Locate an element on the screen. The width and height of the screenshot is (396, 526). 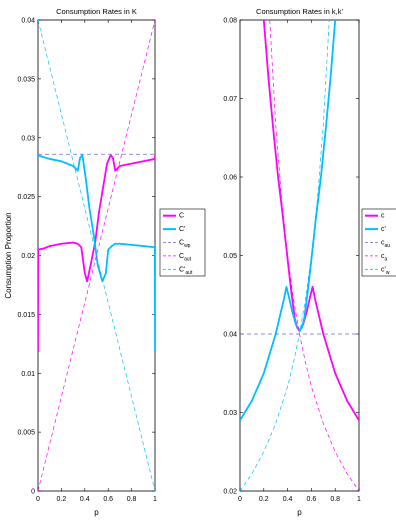
legend-label-5: C'aut is located at coordinates (186, 271).